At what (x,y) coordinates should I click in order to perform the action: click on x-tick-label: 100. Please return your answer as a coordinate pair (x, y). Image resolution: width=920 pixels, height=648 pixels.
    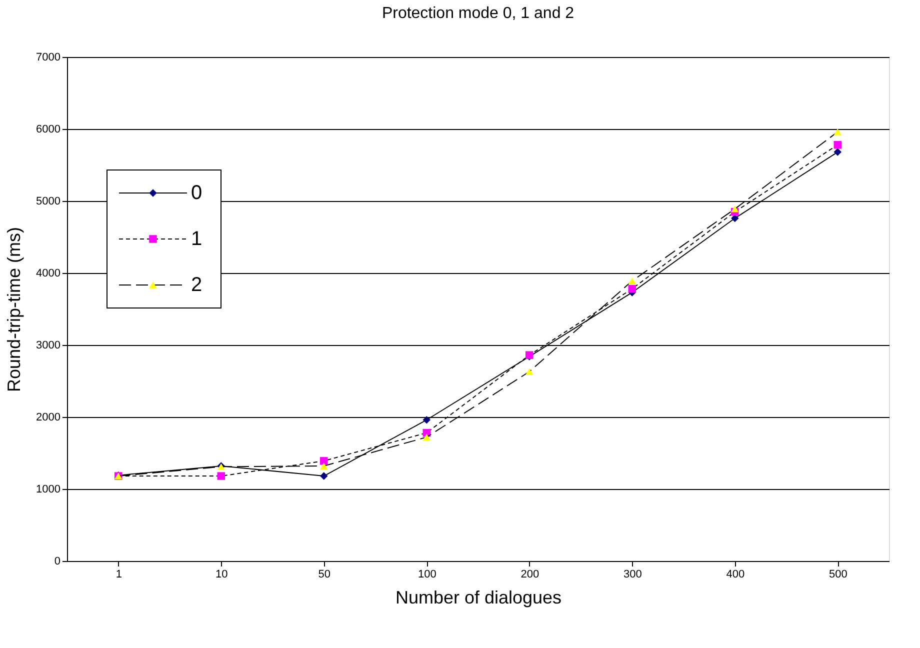
    Looking at the image, I should click on (427, 574).